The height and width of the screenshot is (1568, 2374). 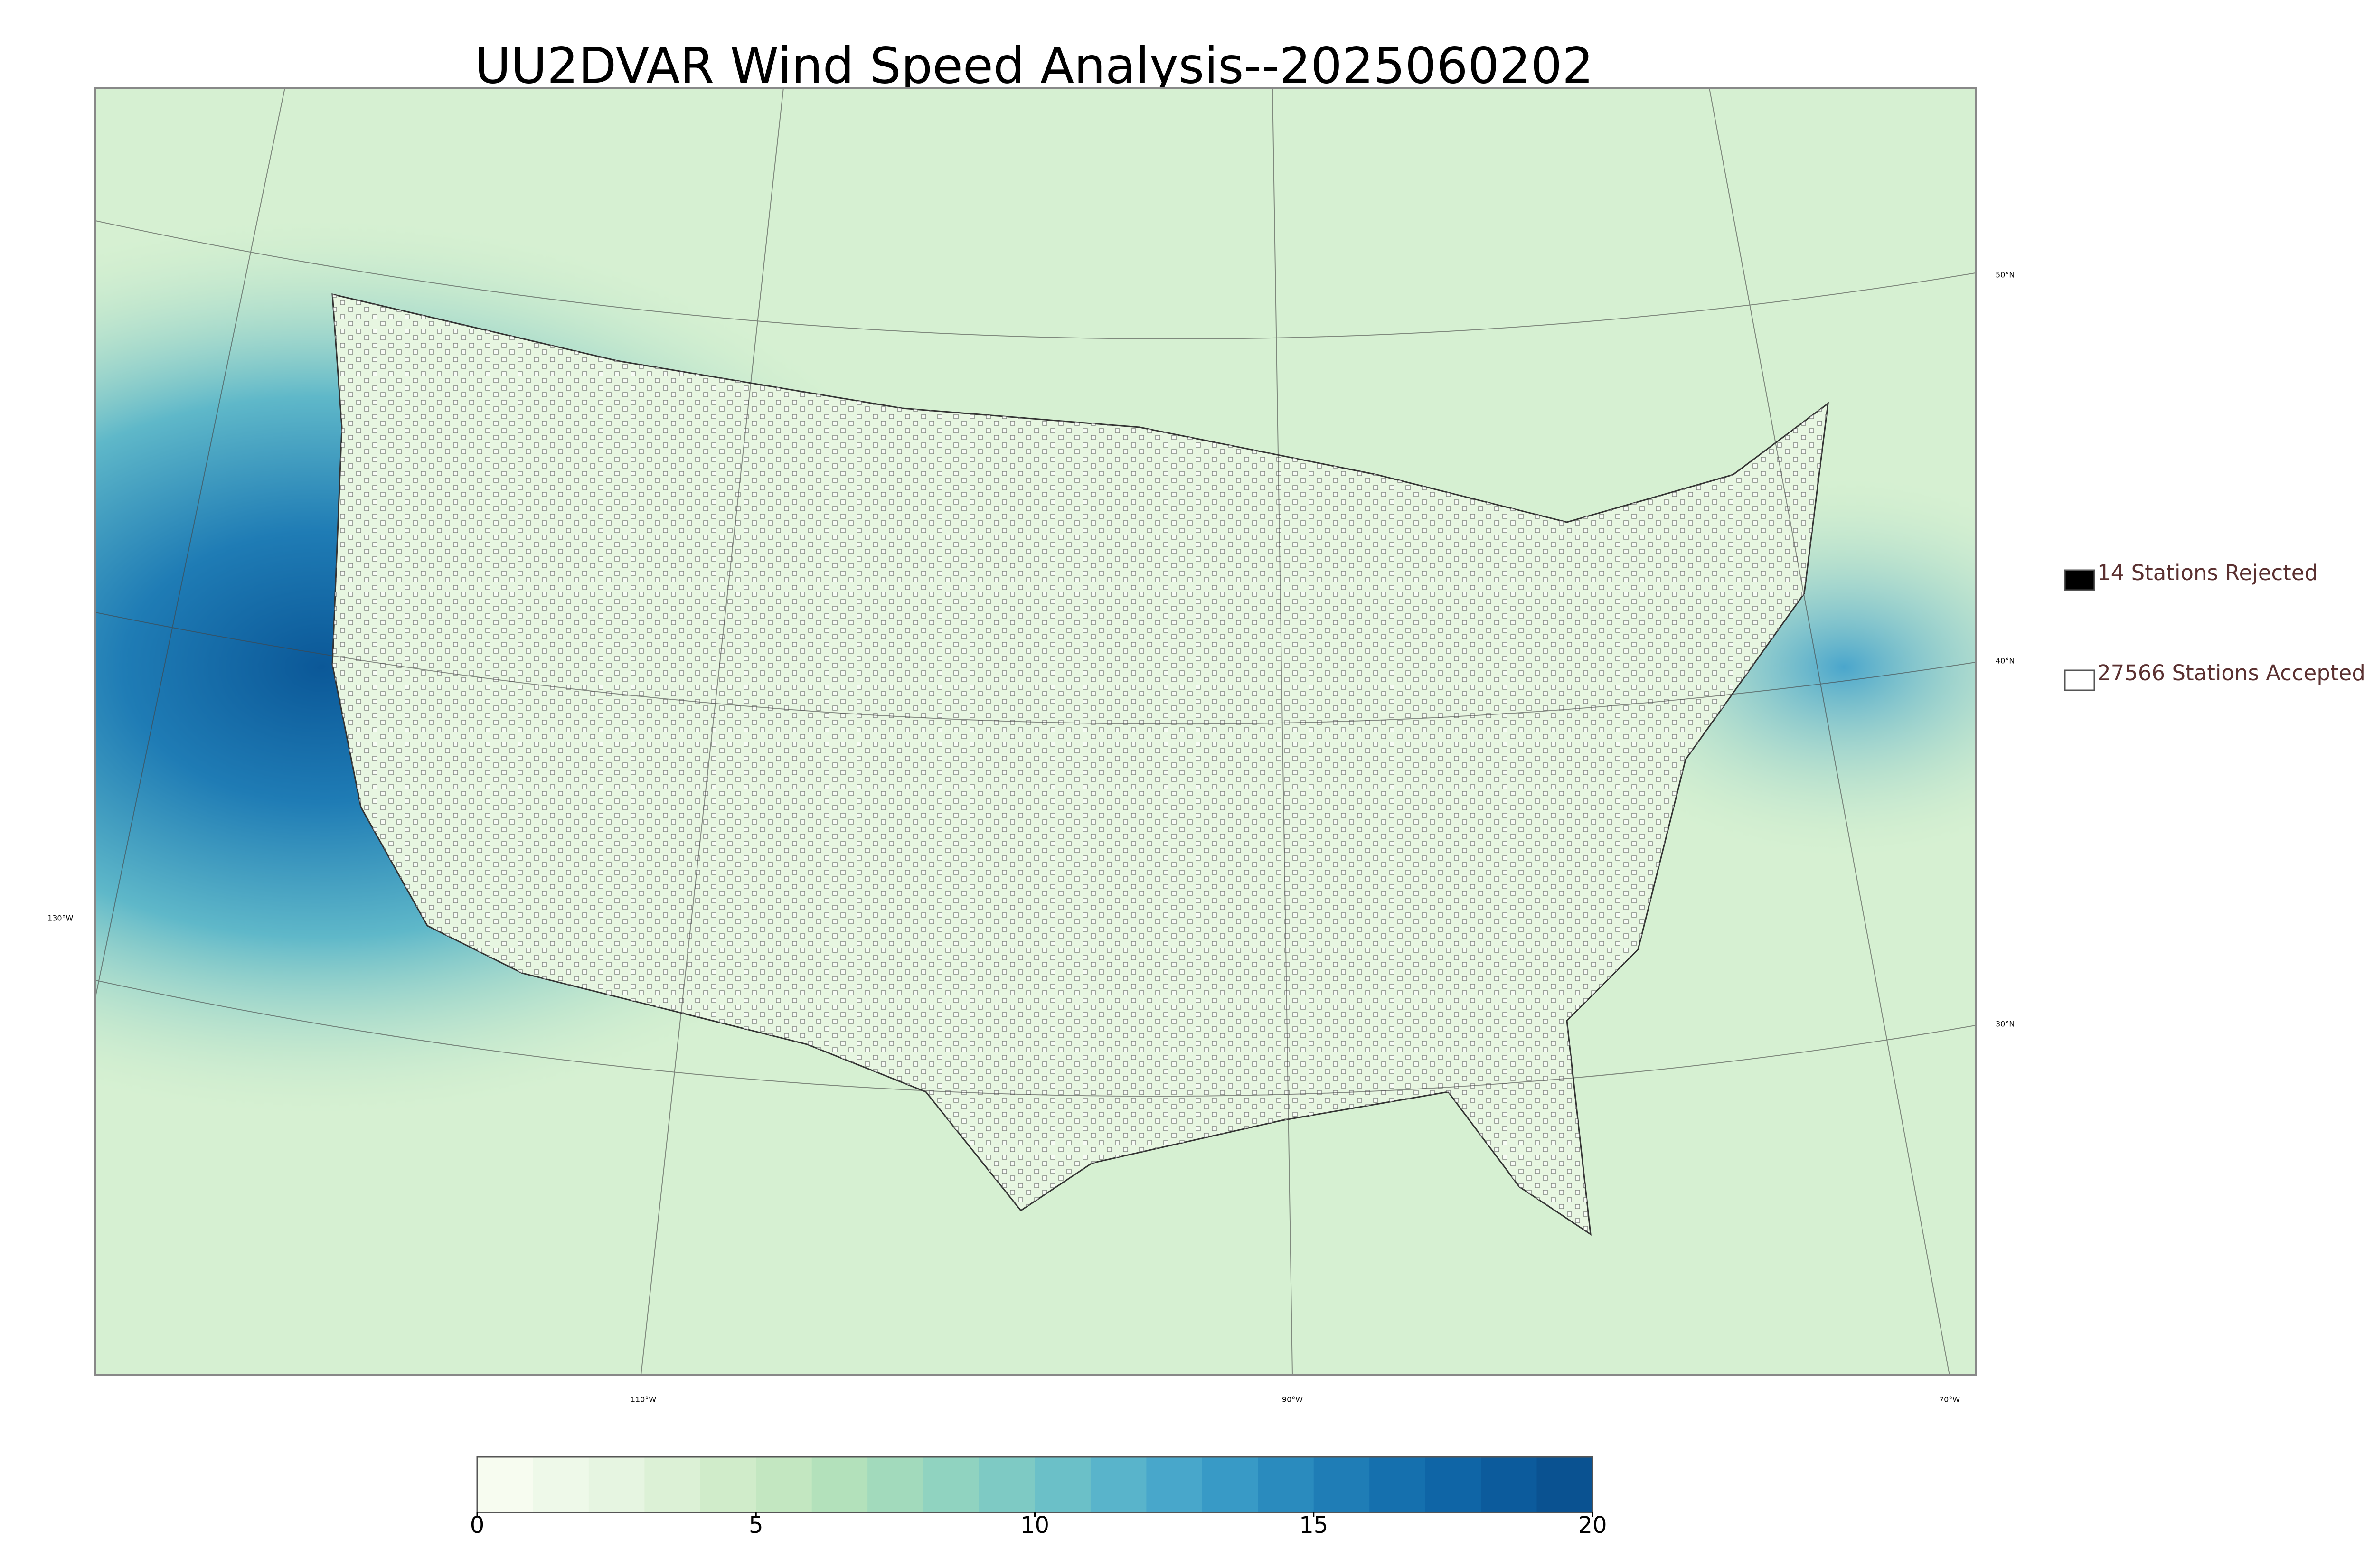 I want to click on lat-label: 30°N, so click(x=2005, y=1024).